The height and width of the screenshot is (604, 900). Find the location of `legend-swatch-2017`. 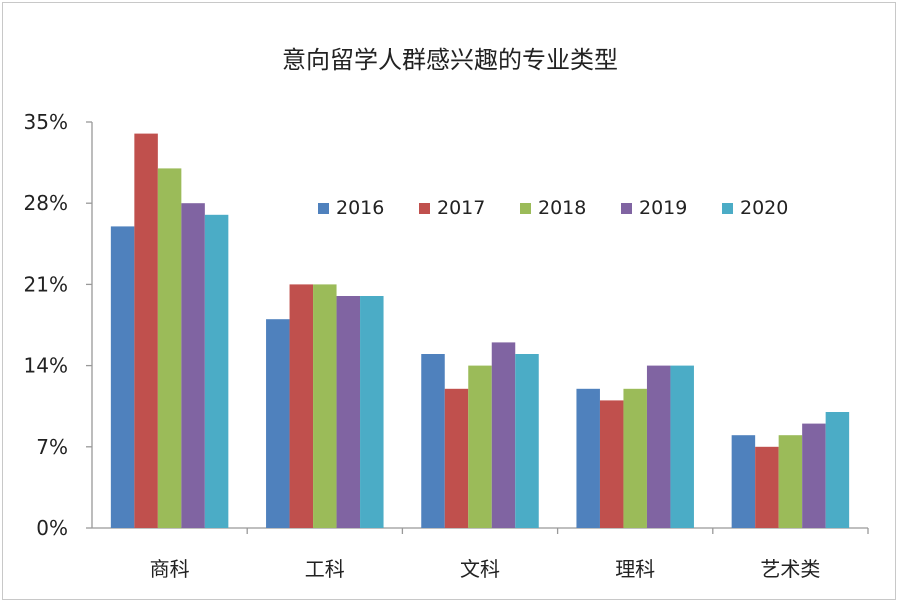

legend-swatch-2017 is located at coordinates (424, 208).